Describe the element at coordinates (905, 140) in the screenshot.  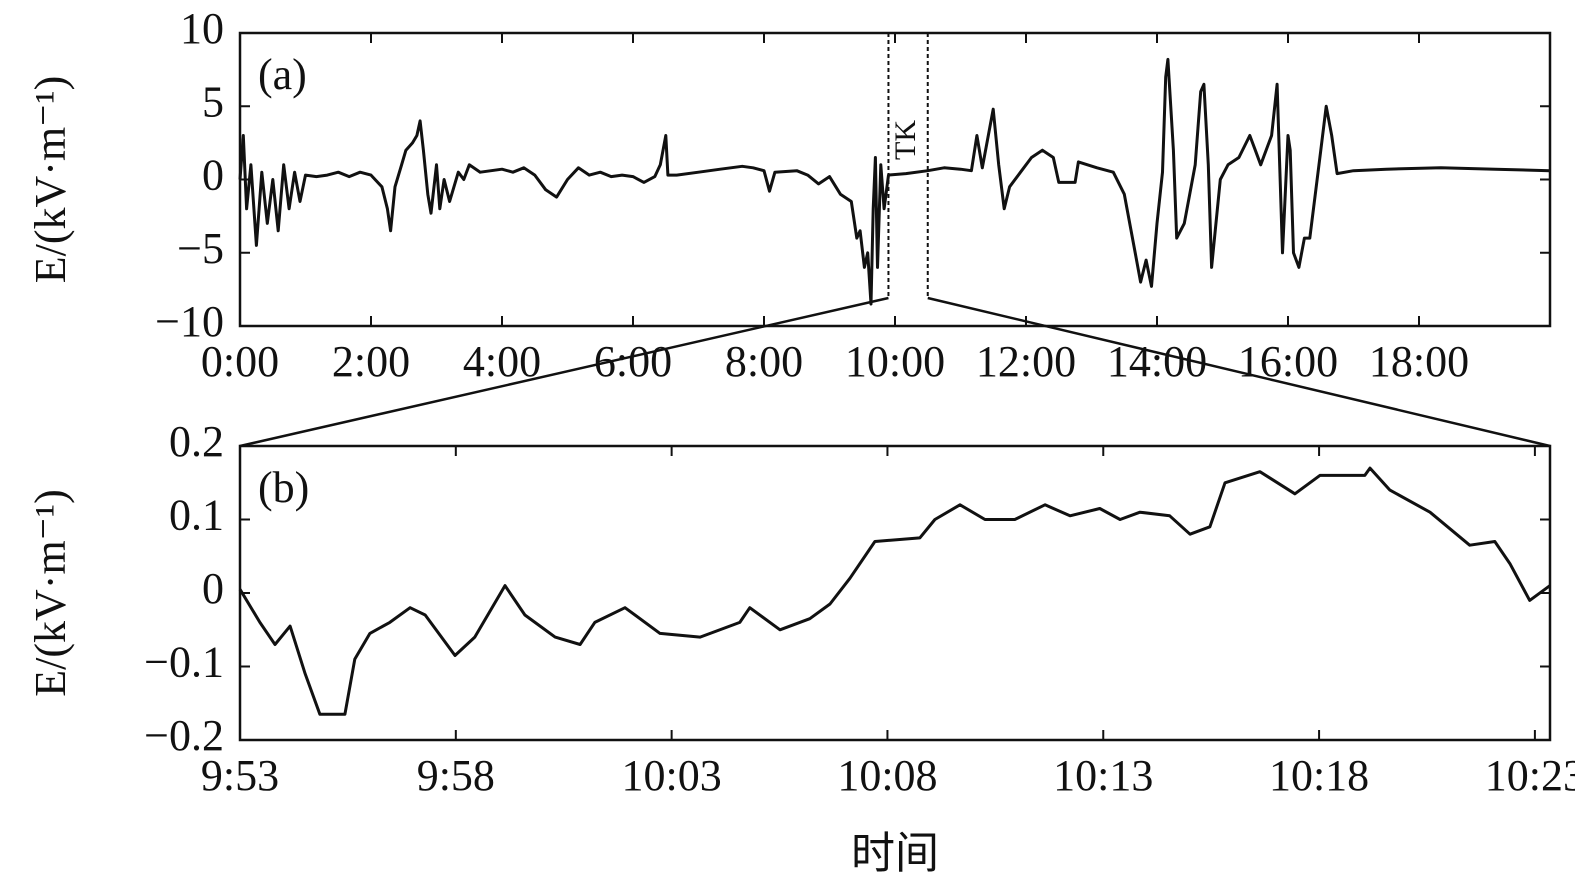
I see `annotation: TK` at that location.